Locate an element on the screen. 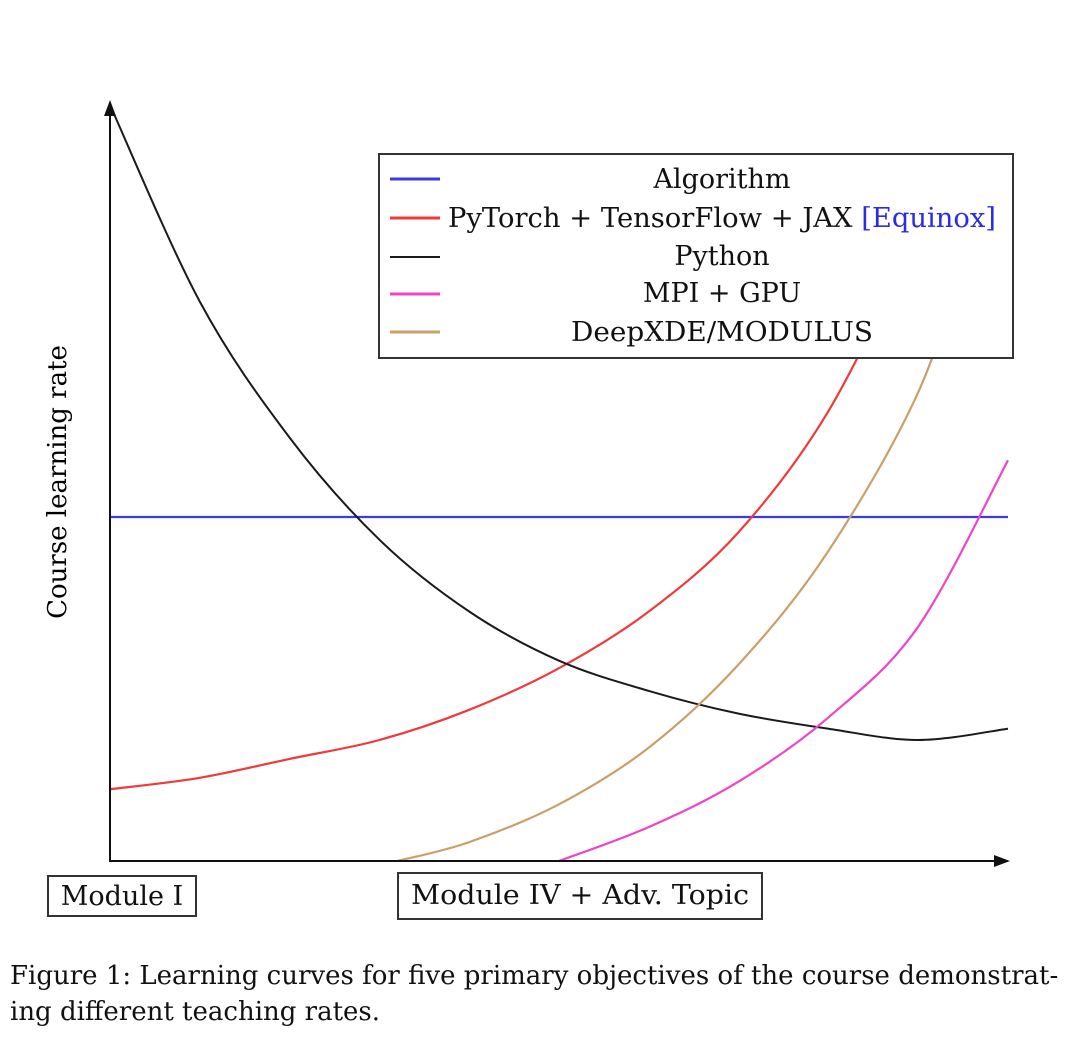 This screenshot has width=1085, height=1041. legend-label-deepxde: DeepXDE/MODULUS is located at coordinates (722, 332).